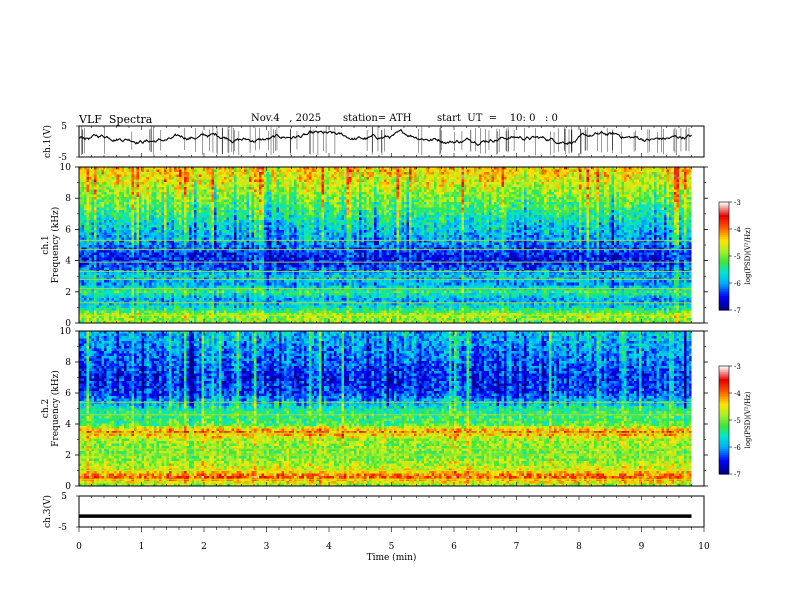  What do you see at coordinates (385, 137) in the screenshot?
I see `ch1-waveform-trace` at bounding box center [385, 137].